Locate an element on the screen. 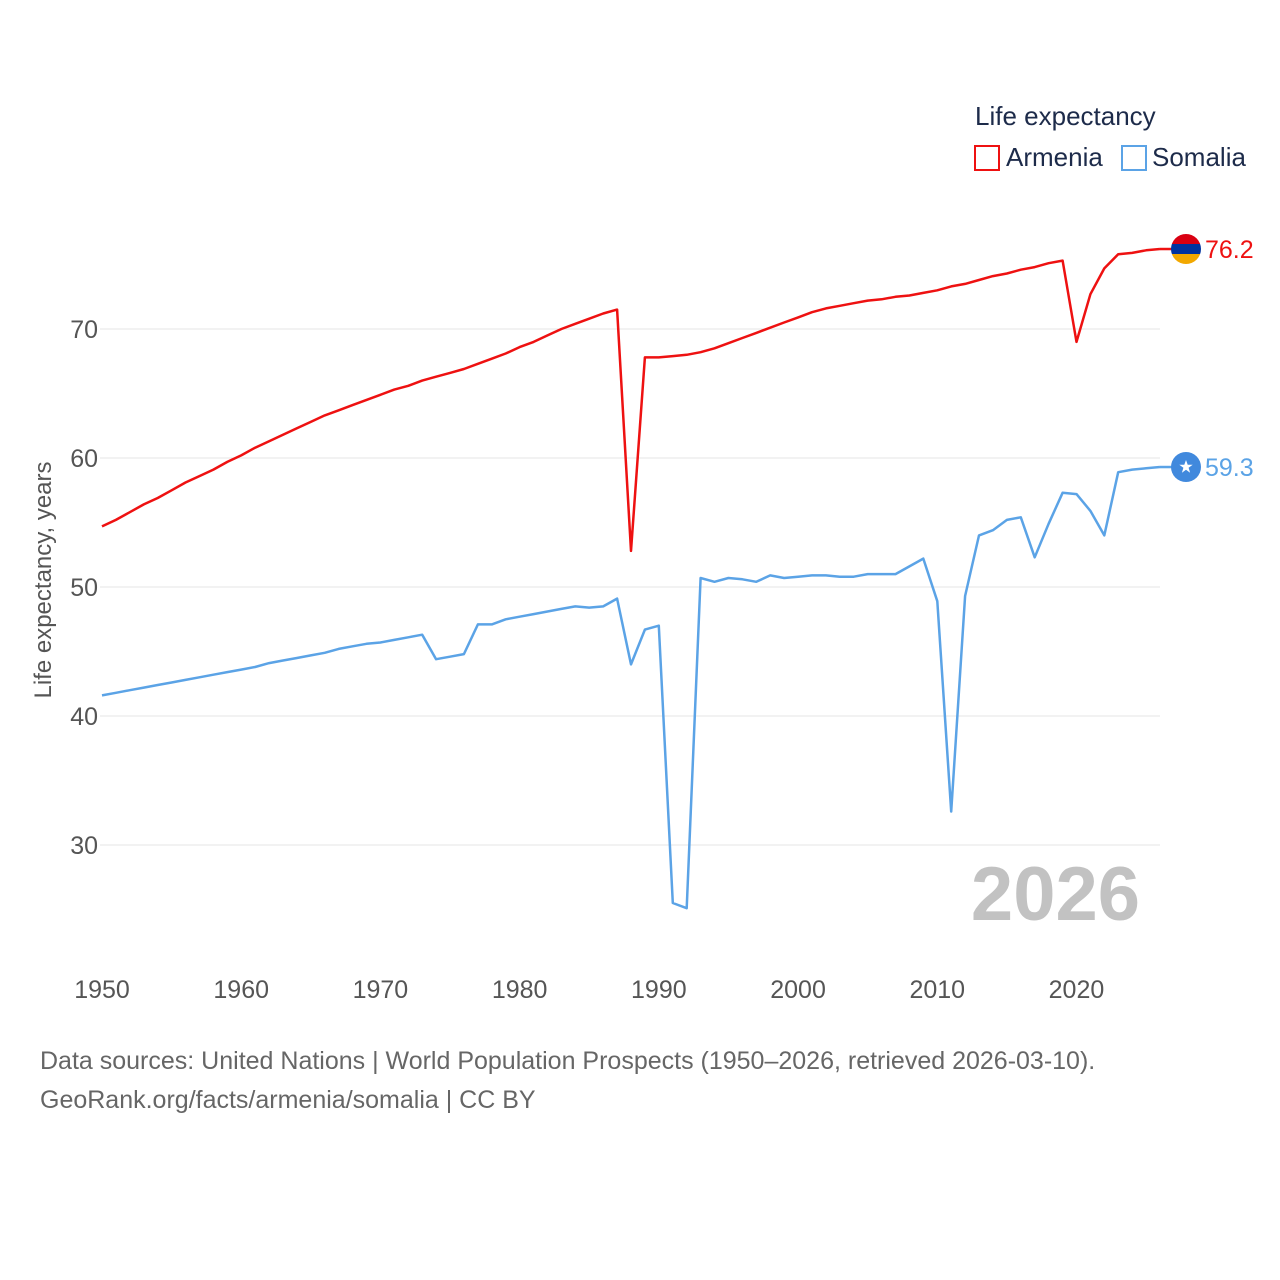 The height and width of the screenshot is (1280, 1280). y-axis-ticks: 30 40 50 60 70 is located at coordinates (84, 588).